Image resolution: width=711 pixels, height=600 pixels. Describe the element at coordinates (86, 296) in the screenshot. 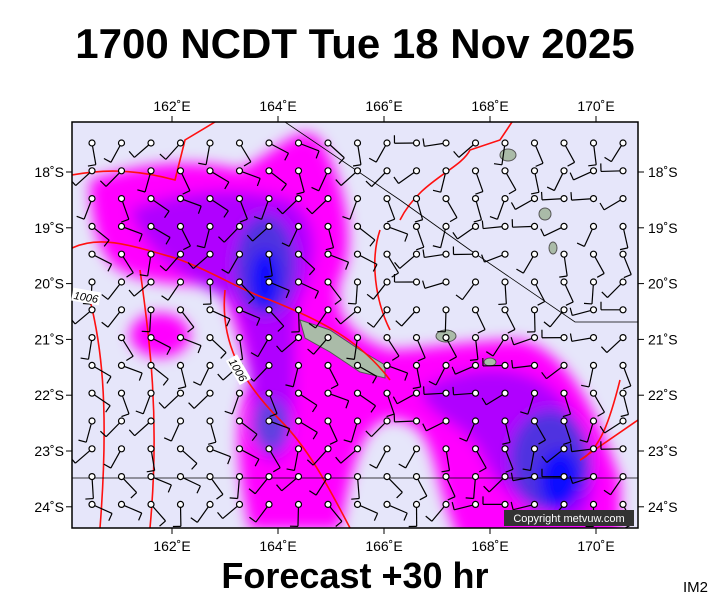

I see `isobar-label: 1006` at that location.